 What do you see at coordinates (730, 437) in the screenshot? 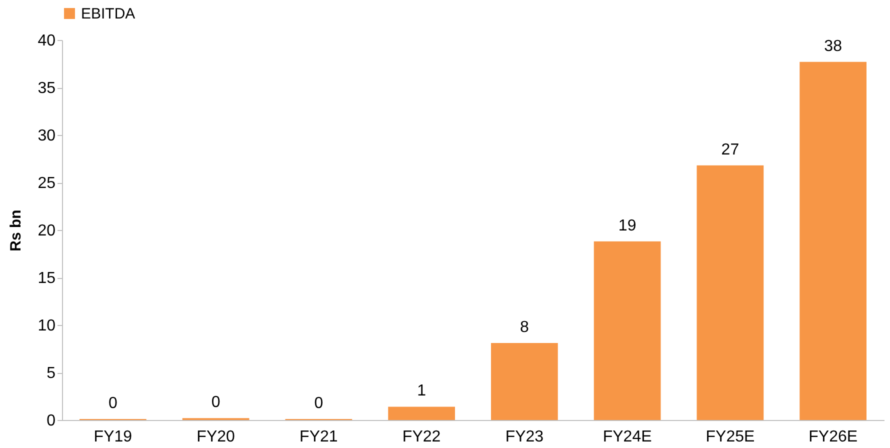
I see `x-tick-label: FY25E` at bounding box center [730, 437].